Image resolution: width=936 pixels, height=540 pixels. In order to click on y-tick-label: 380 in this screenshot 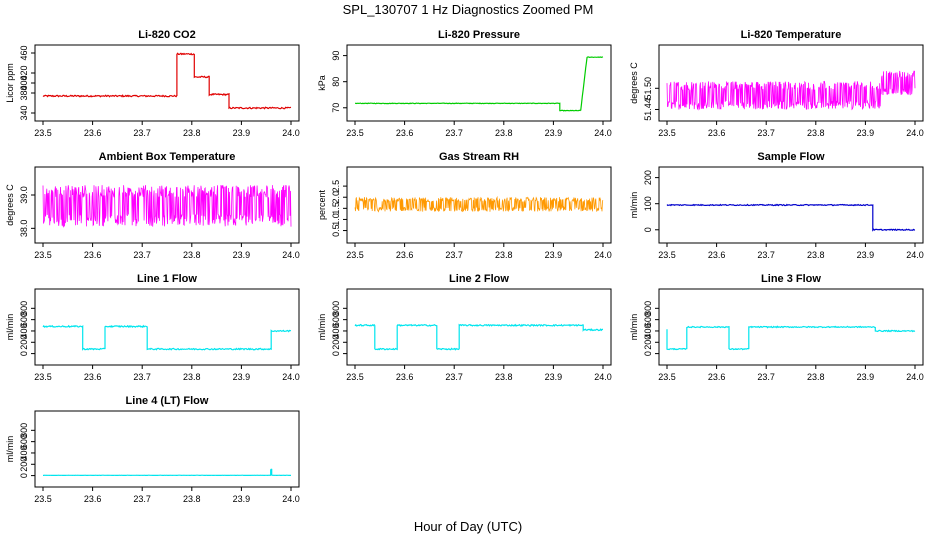, I will do `click(24, 92)`.